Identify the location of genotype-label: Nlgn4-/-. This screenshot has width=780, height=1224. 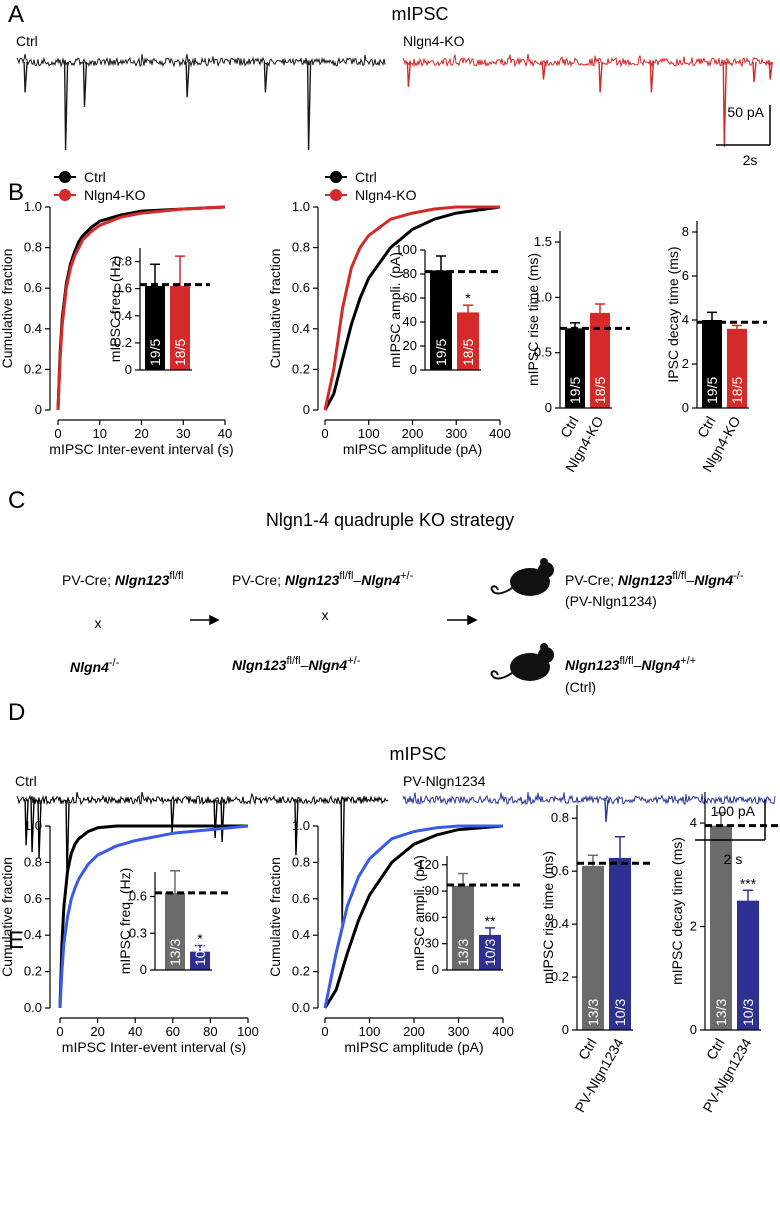
(95, 666).